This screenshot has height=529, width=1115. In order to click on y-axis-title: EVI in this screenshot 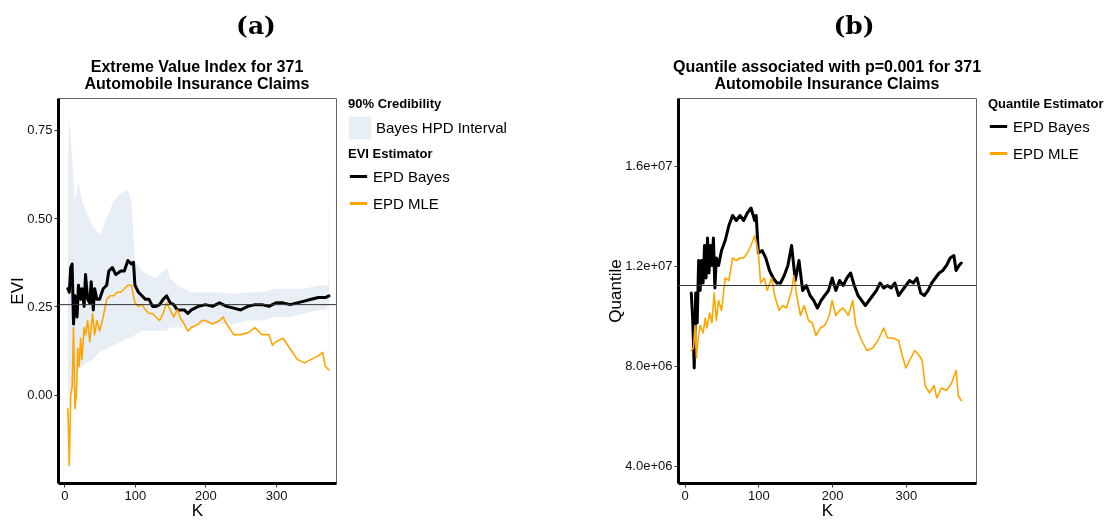, I will do `click(18, 291)`.